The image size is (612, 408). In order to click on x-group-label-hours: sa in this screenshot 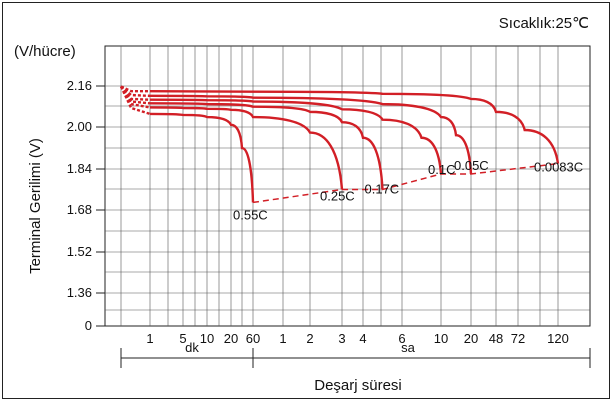, I will do `click(408, 347)`.